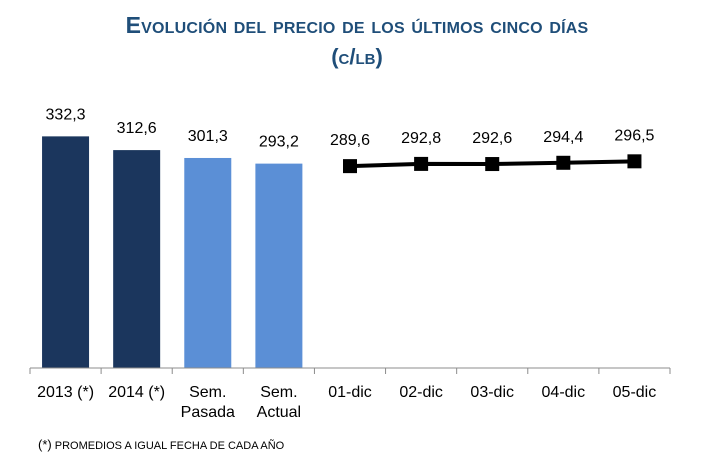 The height and width of the screenshot is (466, 714). What do you see at coordinates (208, 412) in the screenshot?
I see `x-tick-label: Pasada` at bounding box center [208, 412].